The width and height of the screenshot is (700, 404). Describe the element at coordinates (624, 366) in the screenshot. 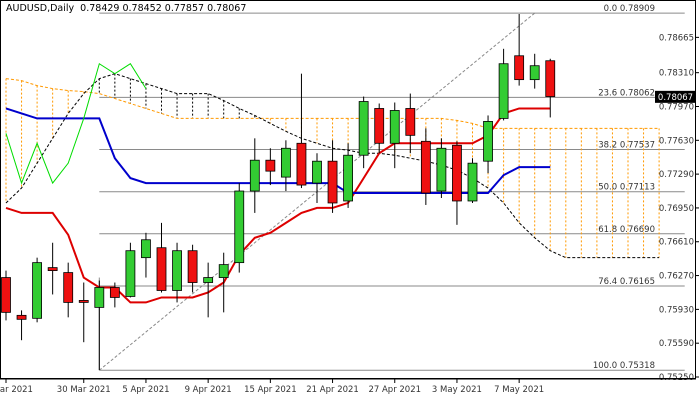

I see `fibo-level-label: 100.0 0.75318` at that location.